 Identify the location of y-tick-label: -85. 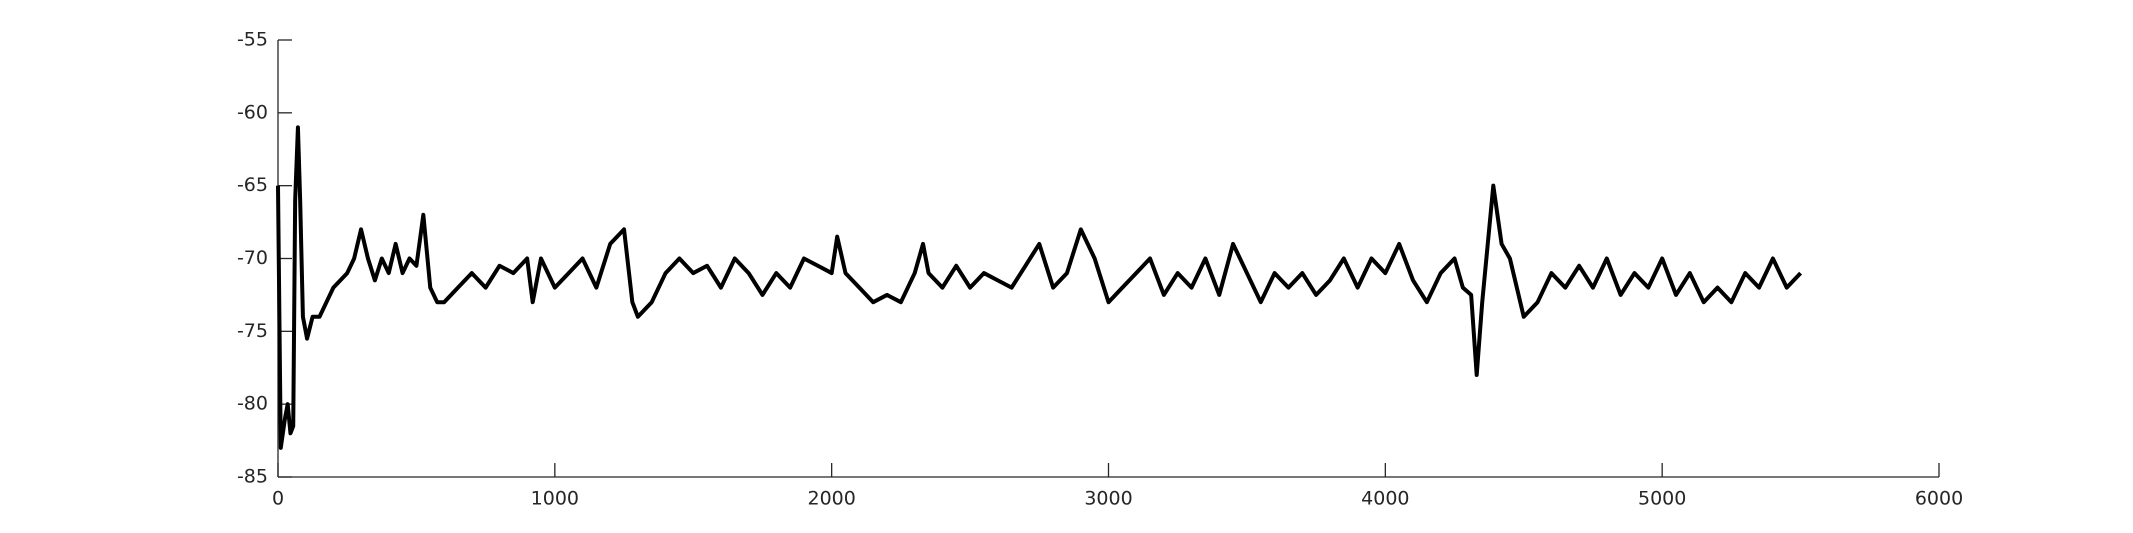
(252, 477).